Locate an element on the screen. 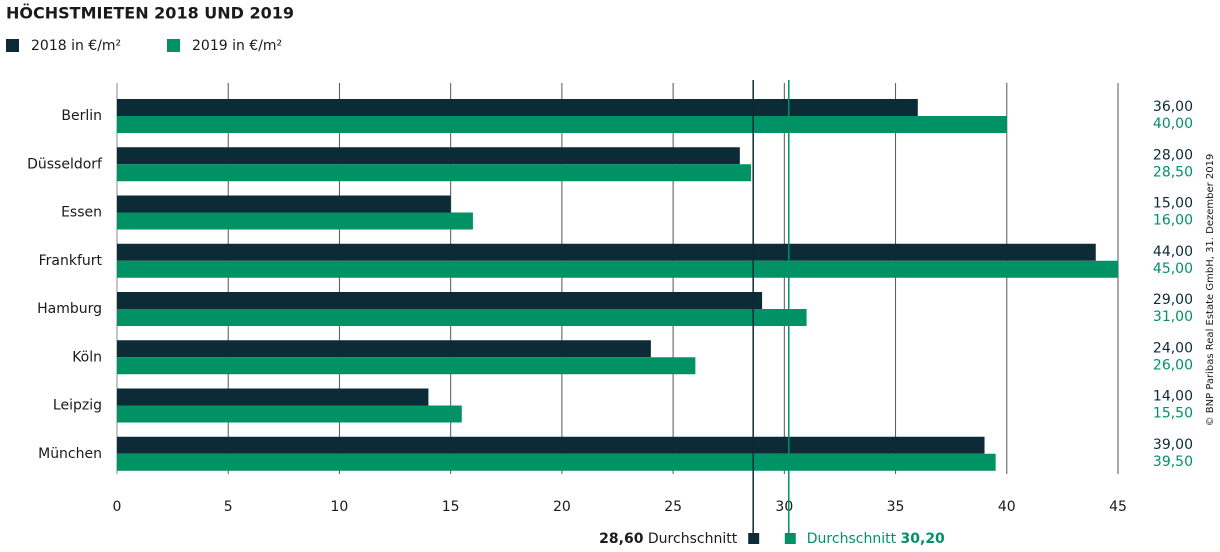  legend-label: 2019 in €/m² is located at coordinates (237, 46).